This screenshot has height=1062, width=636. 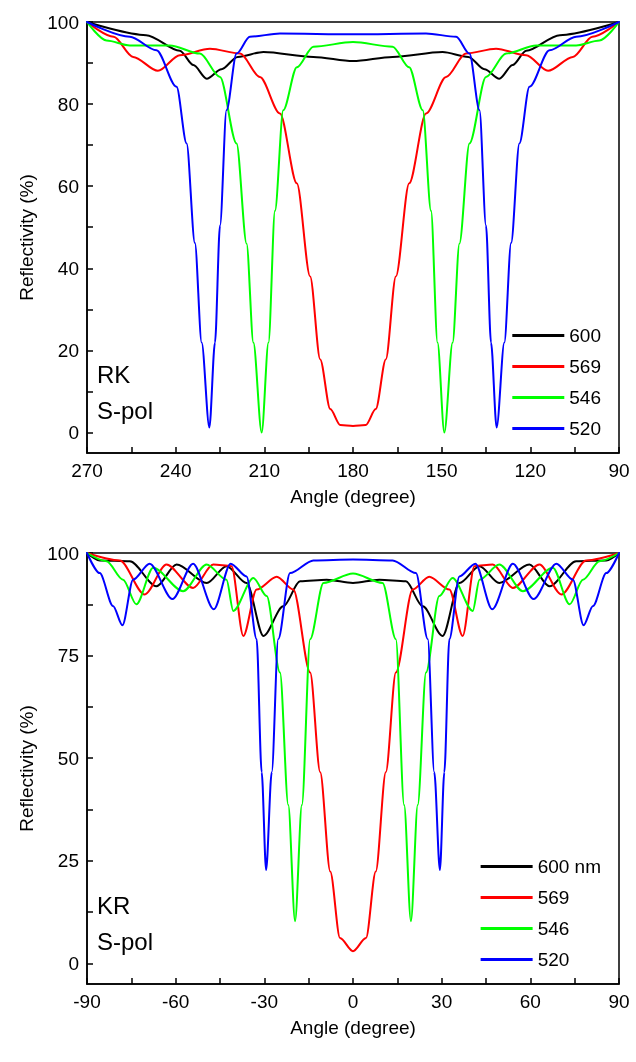 What do you see at coordinates (175, 470) in the screenshot?
I see `x-tick-label: 240` at bounding box center [175, 470].